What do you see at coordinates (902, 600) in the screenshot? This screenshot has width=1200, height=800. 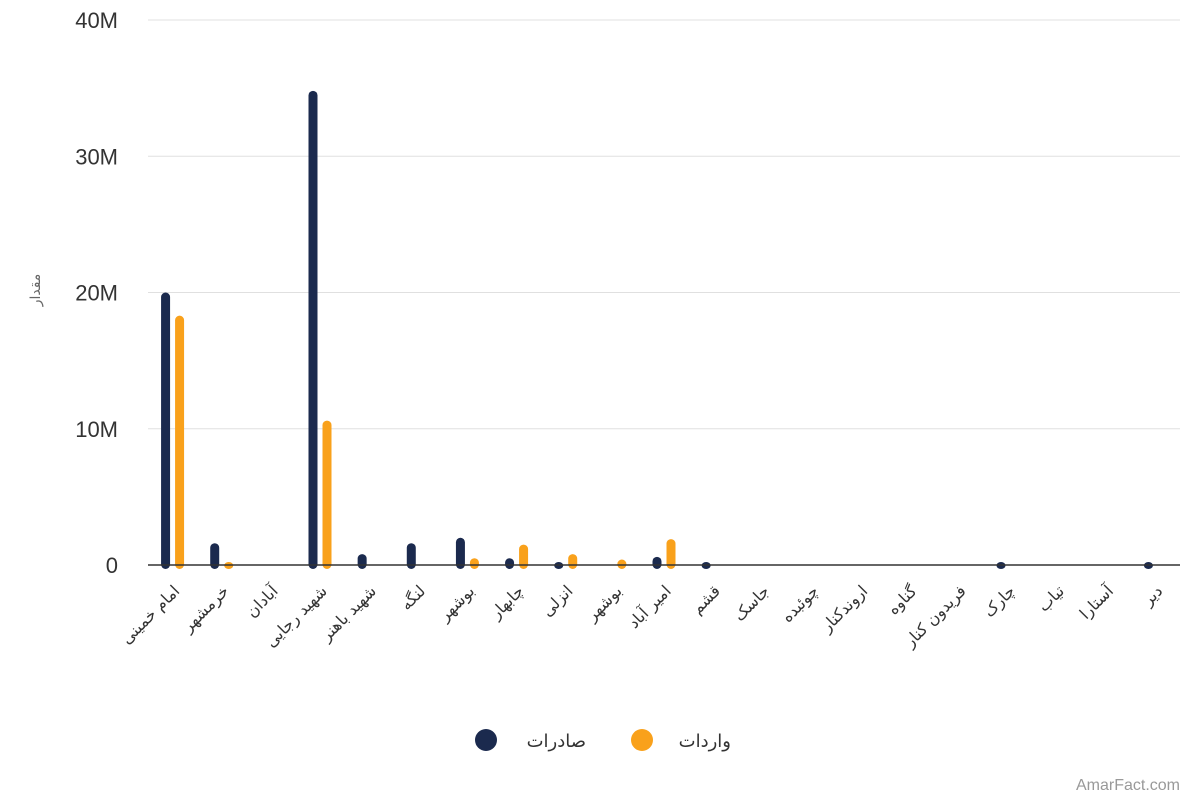 I see `x-tick-label: گناوه` at bounding box center [902, 600].